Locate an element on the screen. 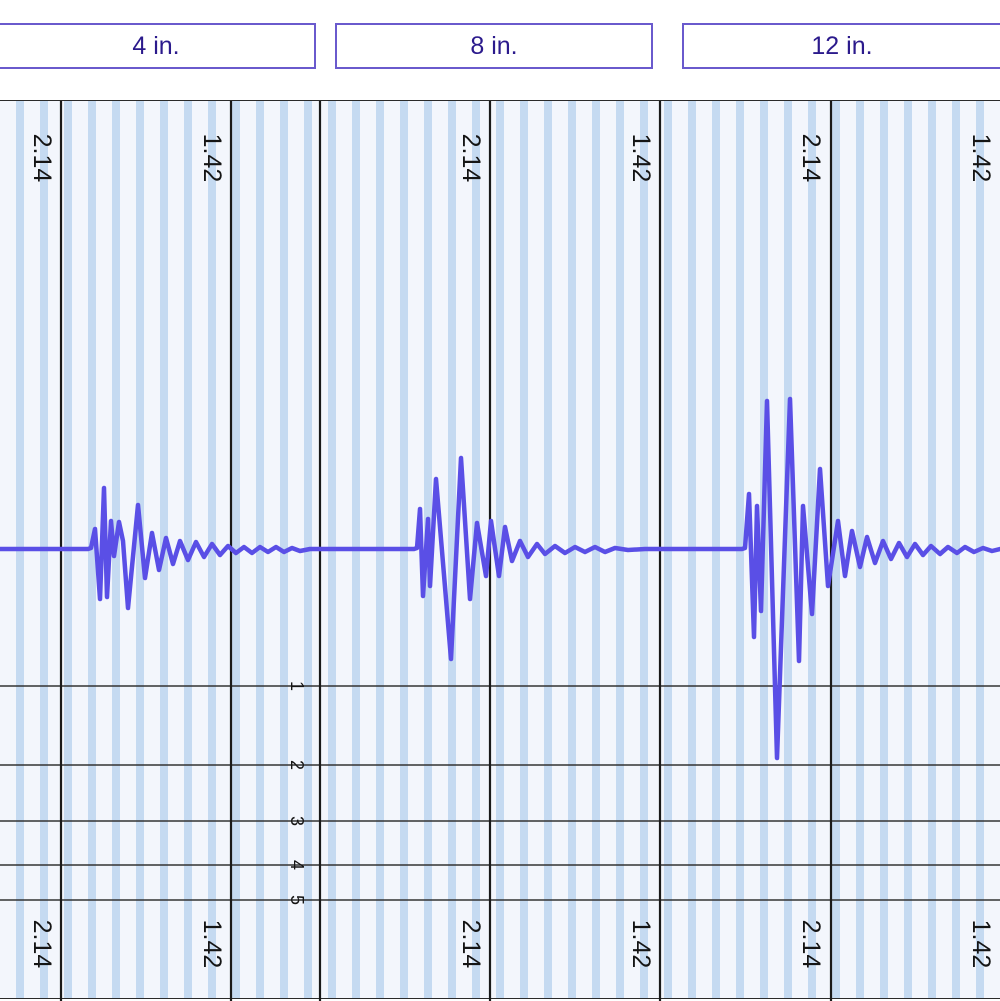  tab-8-in-label: 8 in. is located at coordinates (494, 45).